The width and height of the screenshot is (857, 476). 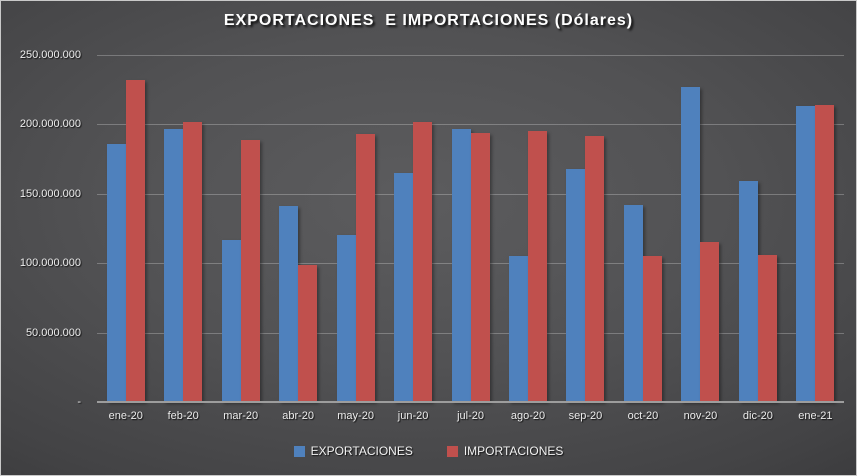 I want to click on legend-label: EXPORTACIONES, so click(x=361, y=451).